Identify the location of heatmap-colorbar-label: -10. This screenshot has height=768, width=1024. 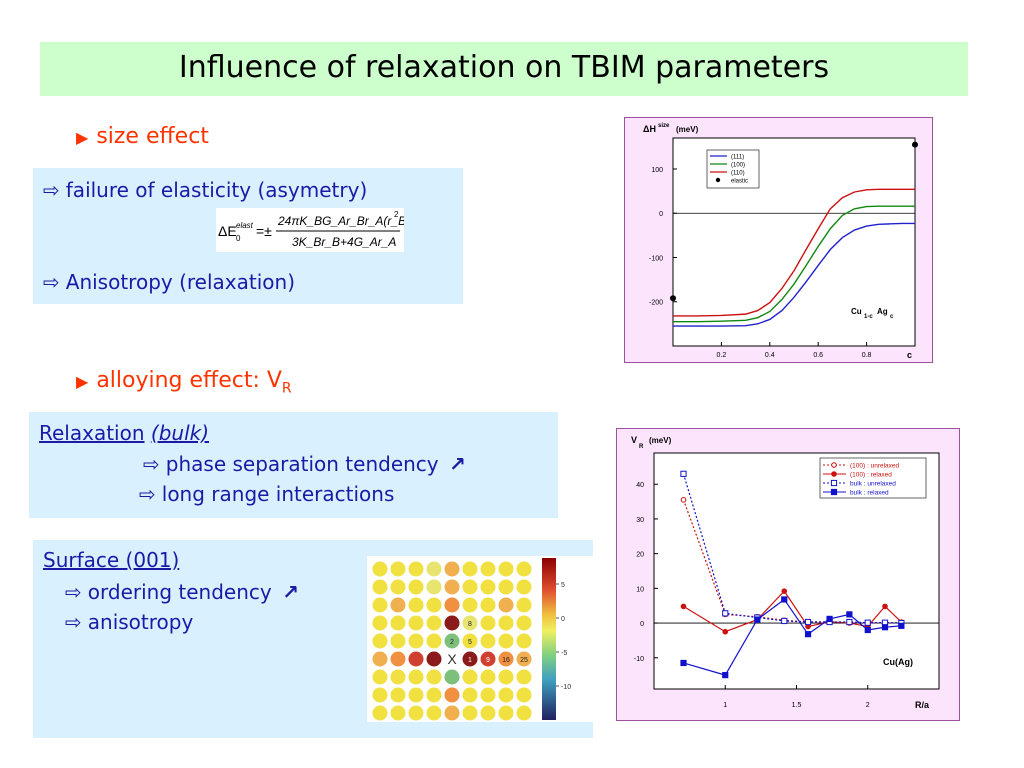
(566, 687).